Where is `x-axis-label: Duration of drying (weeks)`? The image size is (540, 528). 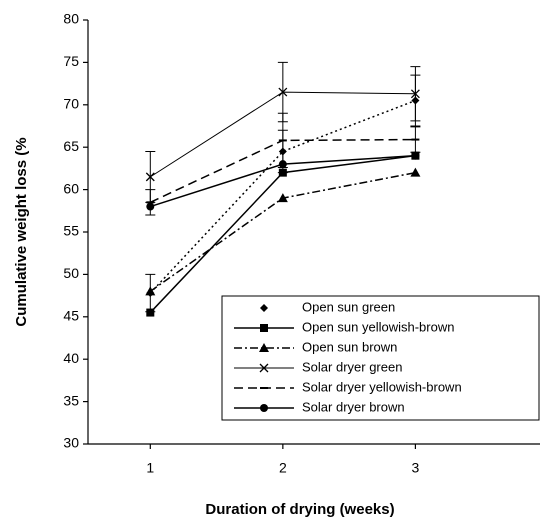
x-axis-label: Duration of drying (weeks) is located at coordinates (299, 509).